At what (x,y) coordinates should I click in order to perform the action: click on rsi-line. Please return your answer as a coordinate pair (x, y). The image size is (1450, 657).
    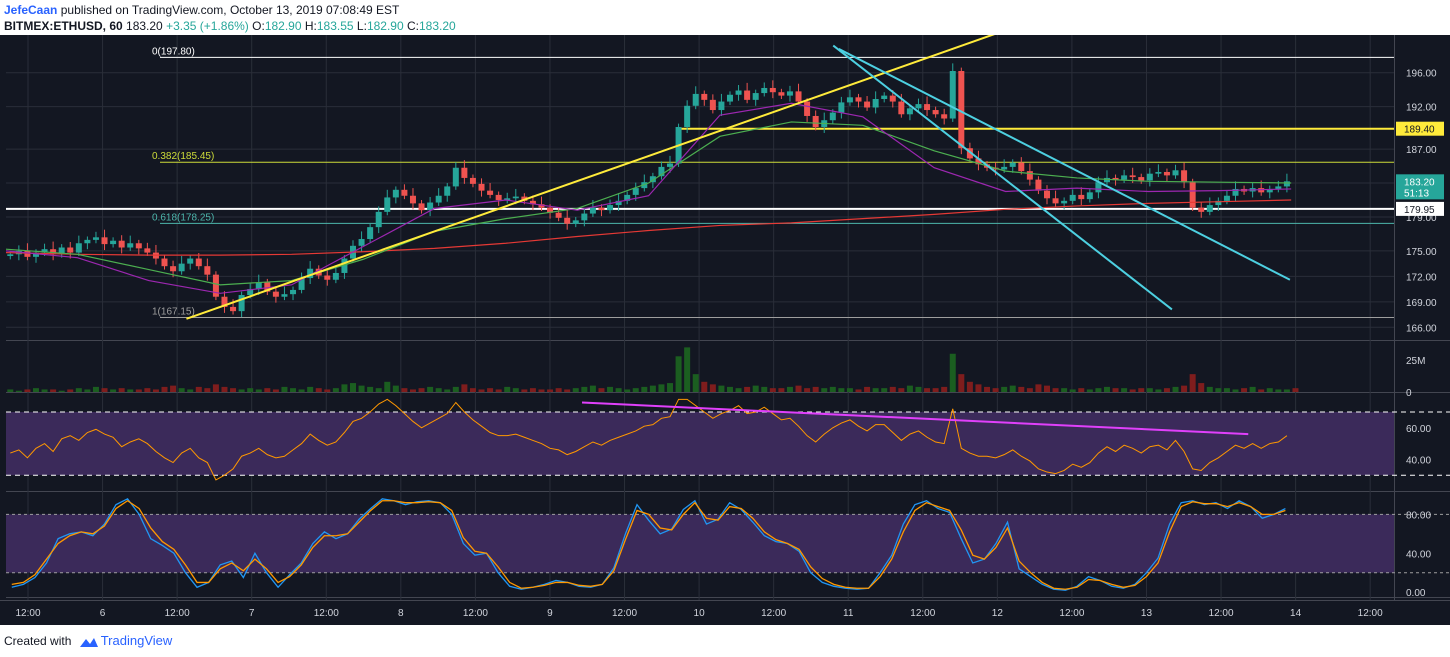
    Looking at the image, I should click on (649, 439).